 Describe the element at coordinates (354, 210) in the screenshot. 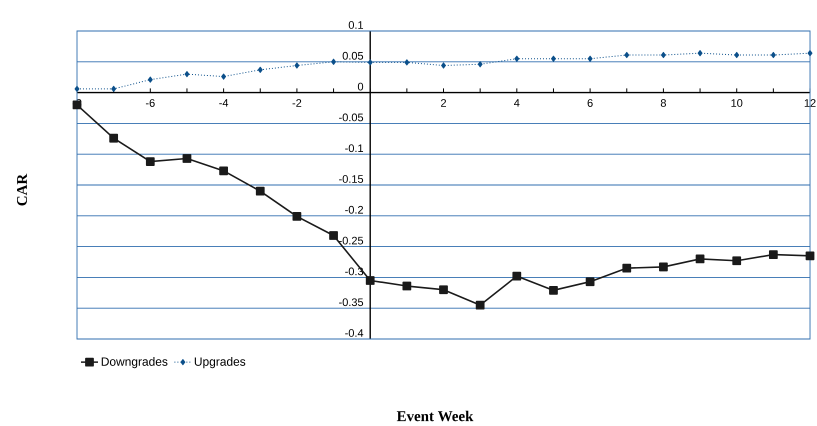

I see `y-tick-label: -0.2` at that location.